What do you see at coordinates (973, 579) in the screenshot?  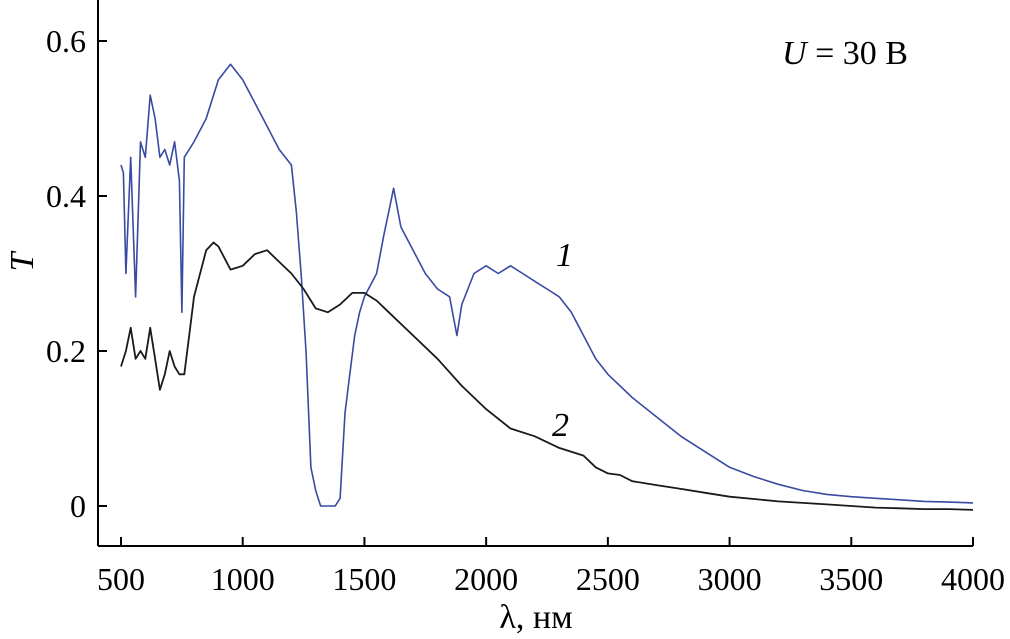 I see `x-tick-label: 4000` at bounding box center [973, 579].